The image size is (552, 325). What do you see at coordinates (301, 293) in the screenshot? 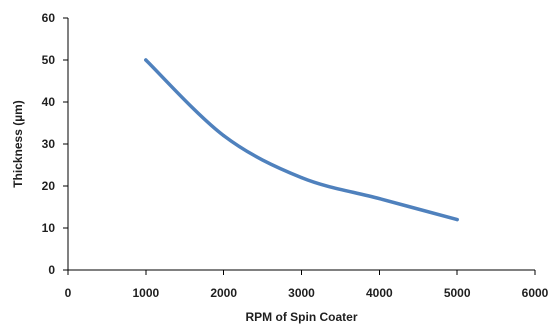
I see `x-tick-label: 3000` at bounding box center [301, 293].